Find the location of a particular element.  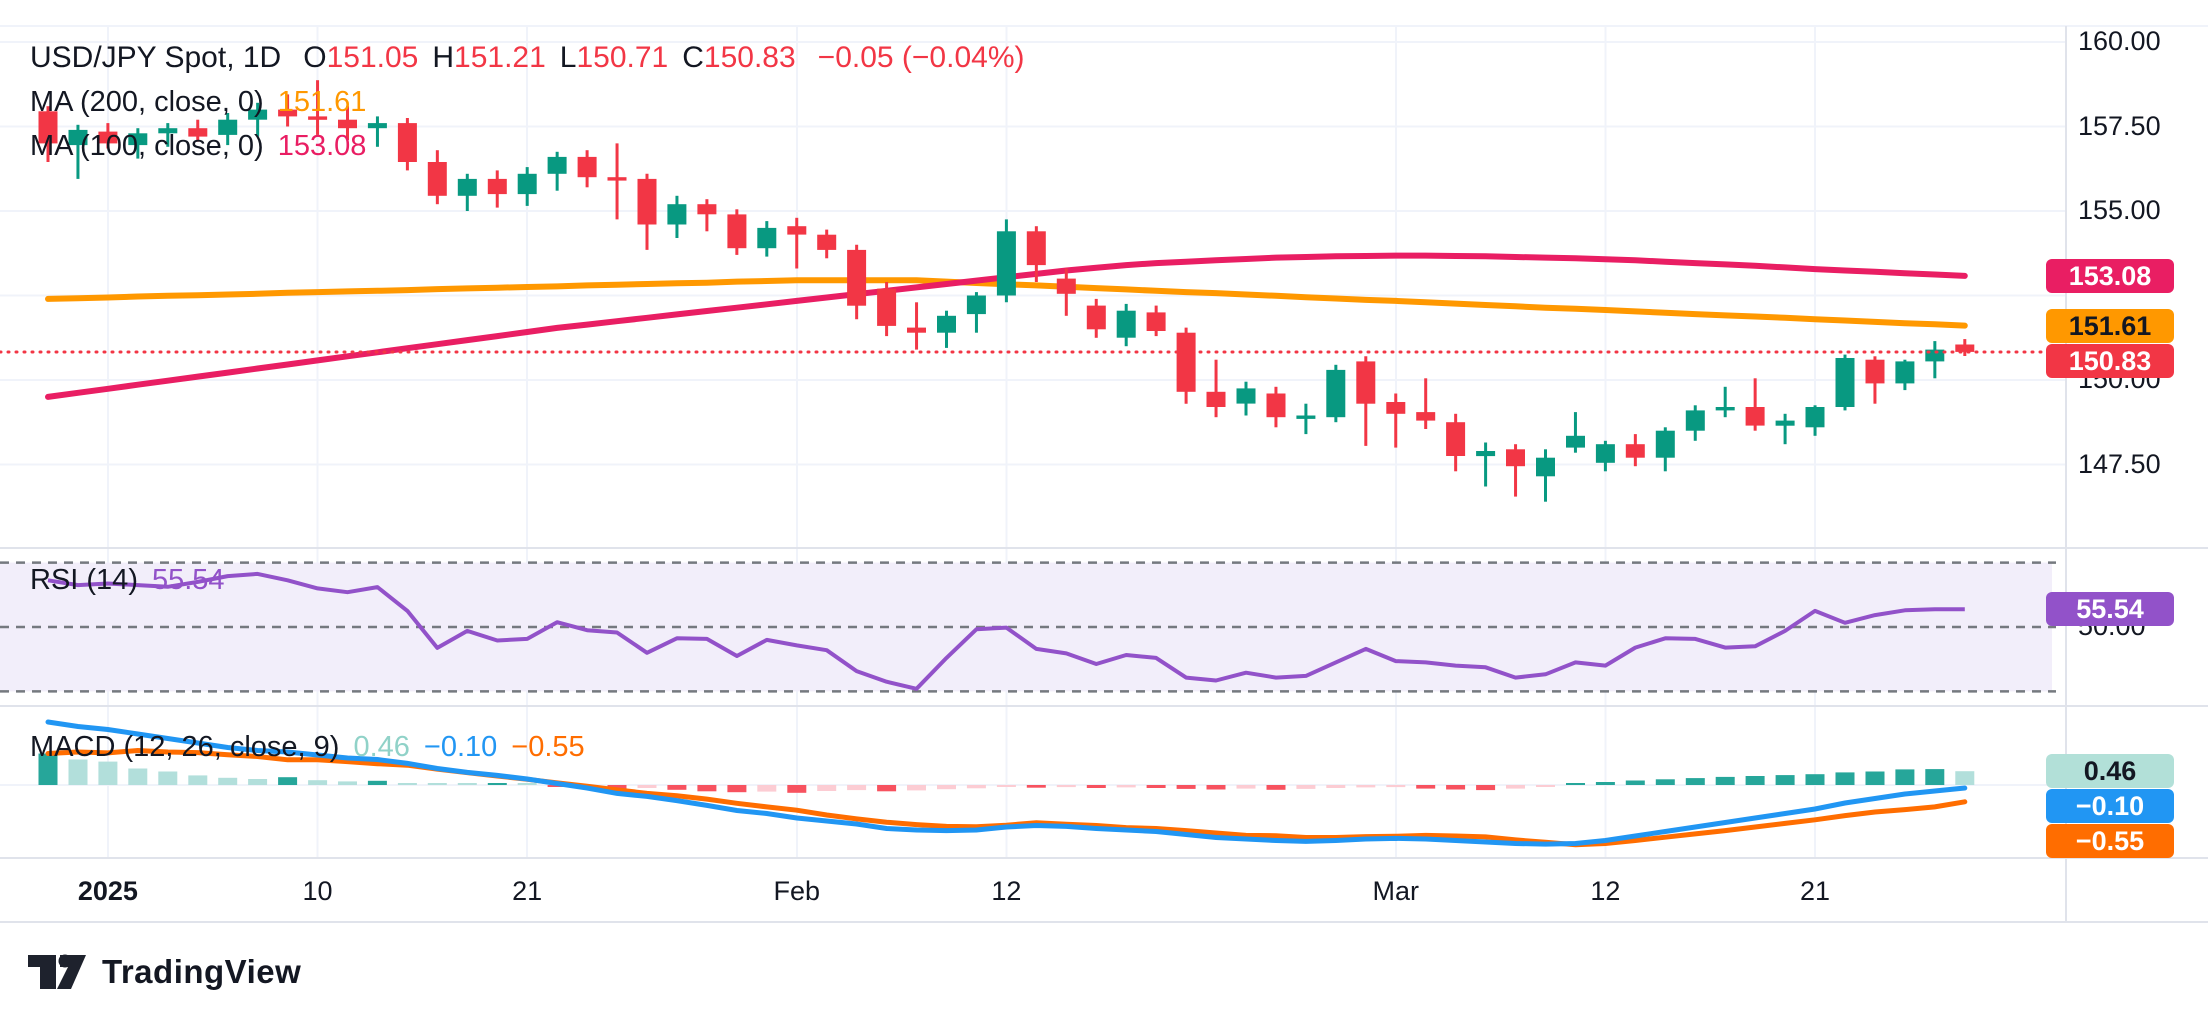

time-axis-label: Feb is located at coordinates (797, 891).